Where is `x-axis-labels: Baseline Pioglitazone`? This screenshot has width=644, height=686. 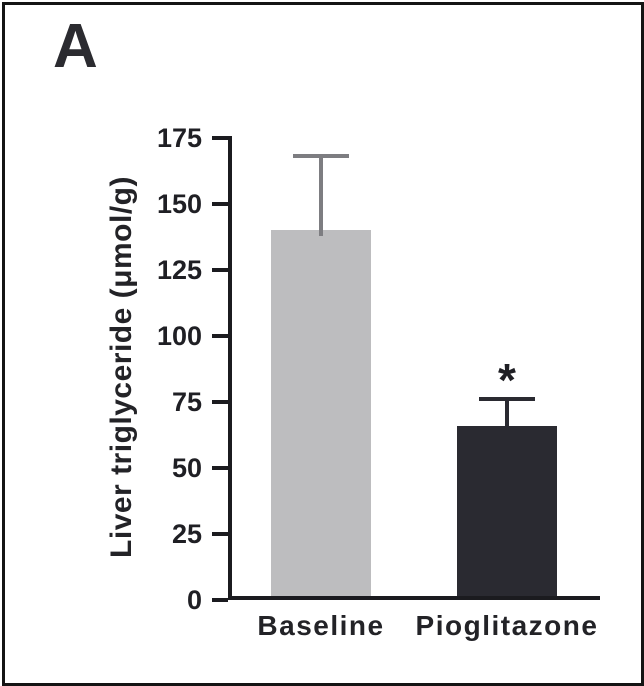 x-axis-labels: Baseline Pioglitazone is located at coordinates (414, 631).